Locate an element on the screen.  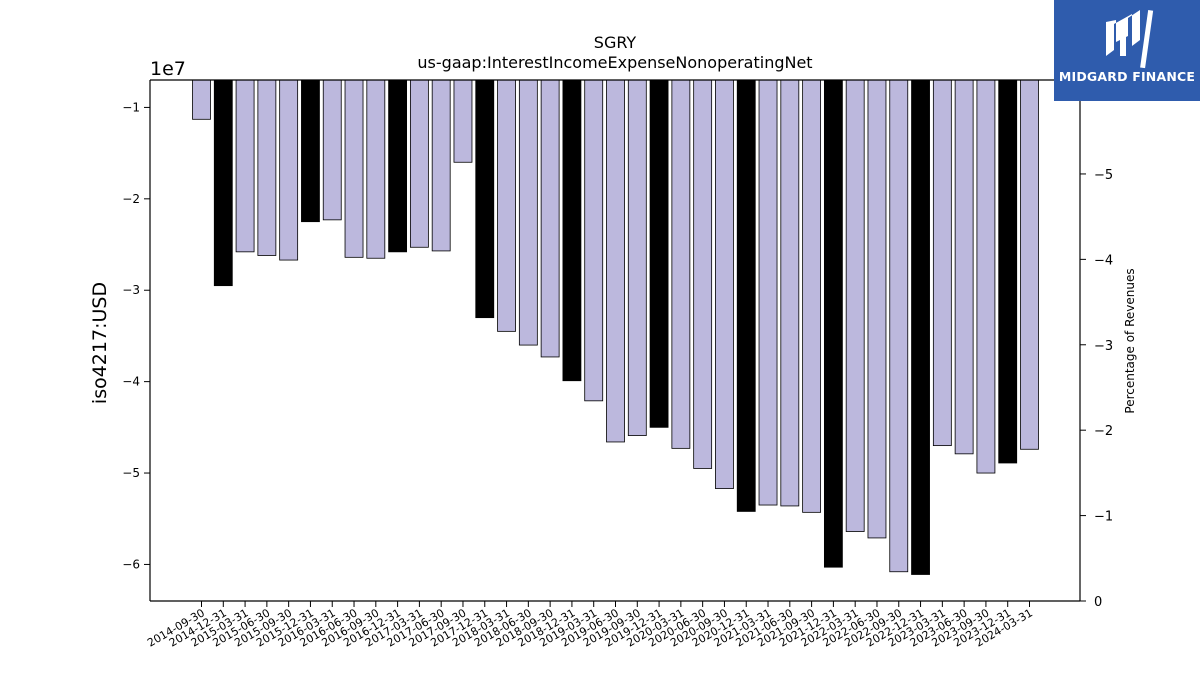
y-tick-label: −4 is located at coordinates (131, 382).